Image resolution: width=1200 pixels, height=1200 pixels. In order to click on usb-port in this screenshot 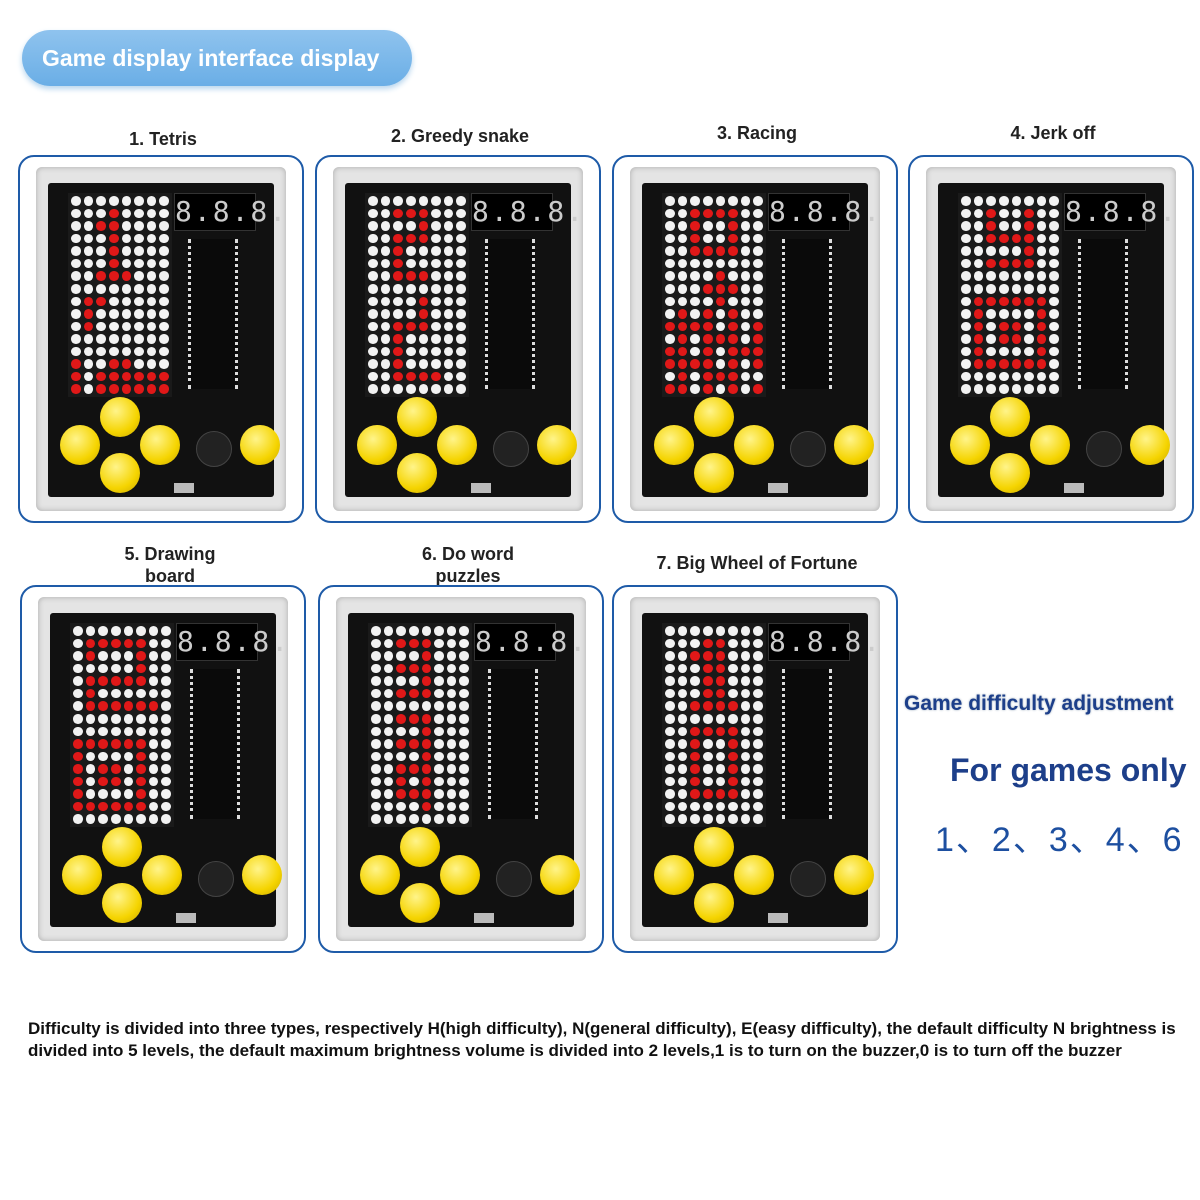, I will do `click(184, 488)`.